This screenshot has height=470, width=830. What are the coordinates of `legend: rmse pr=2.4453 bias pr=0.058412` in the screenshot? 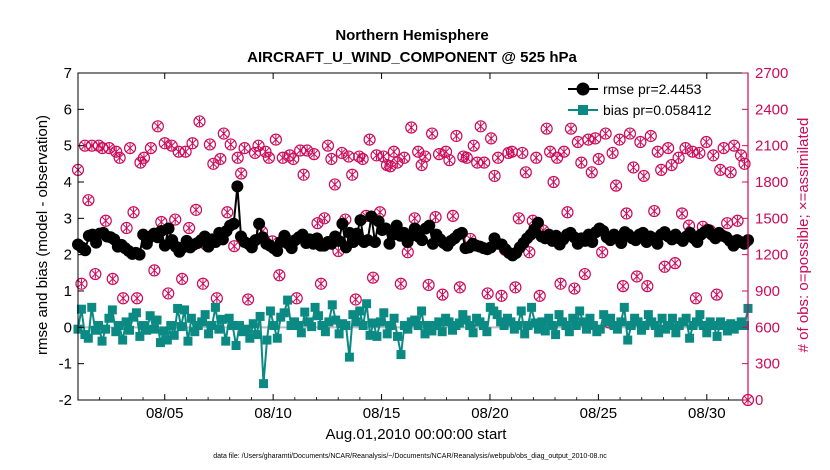 It's located at (650, 100).